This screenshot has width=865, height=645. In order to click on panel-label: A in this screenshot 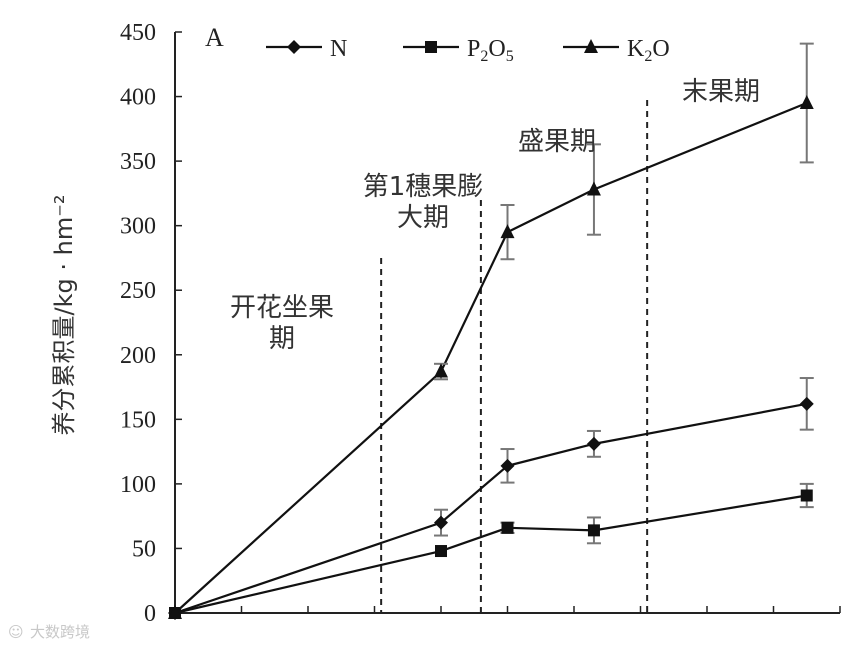, I will do `click(214, 37)`.